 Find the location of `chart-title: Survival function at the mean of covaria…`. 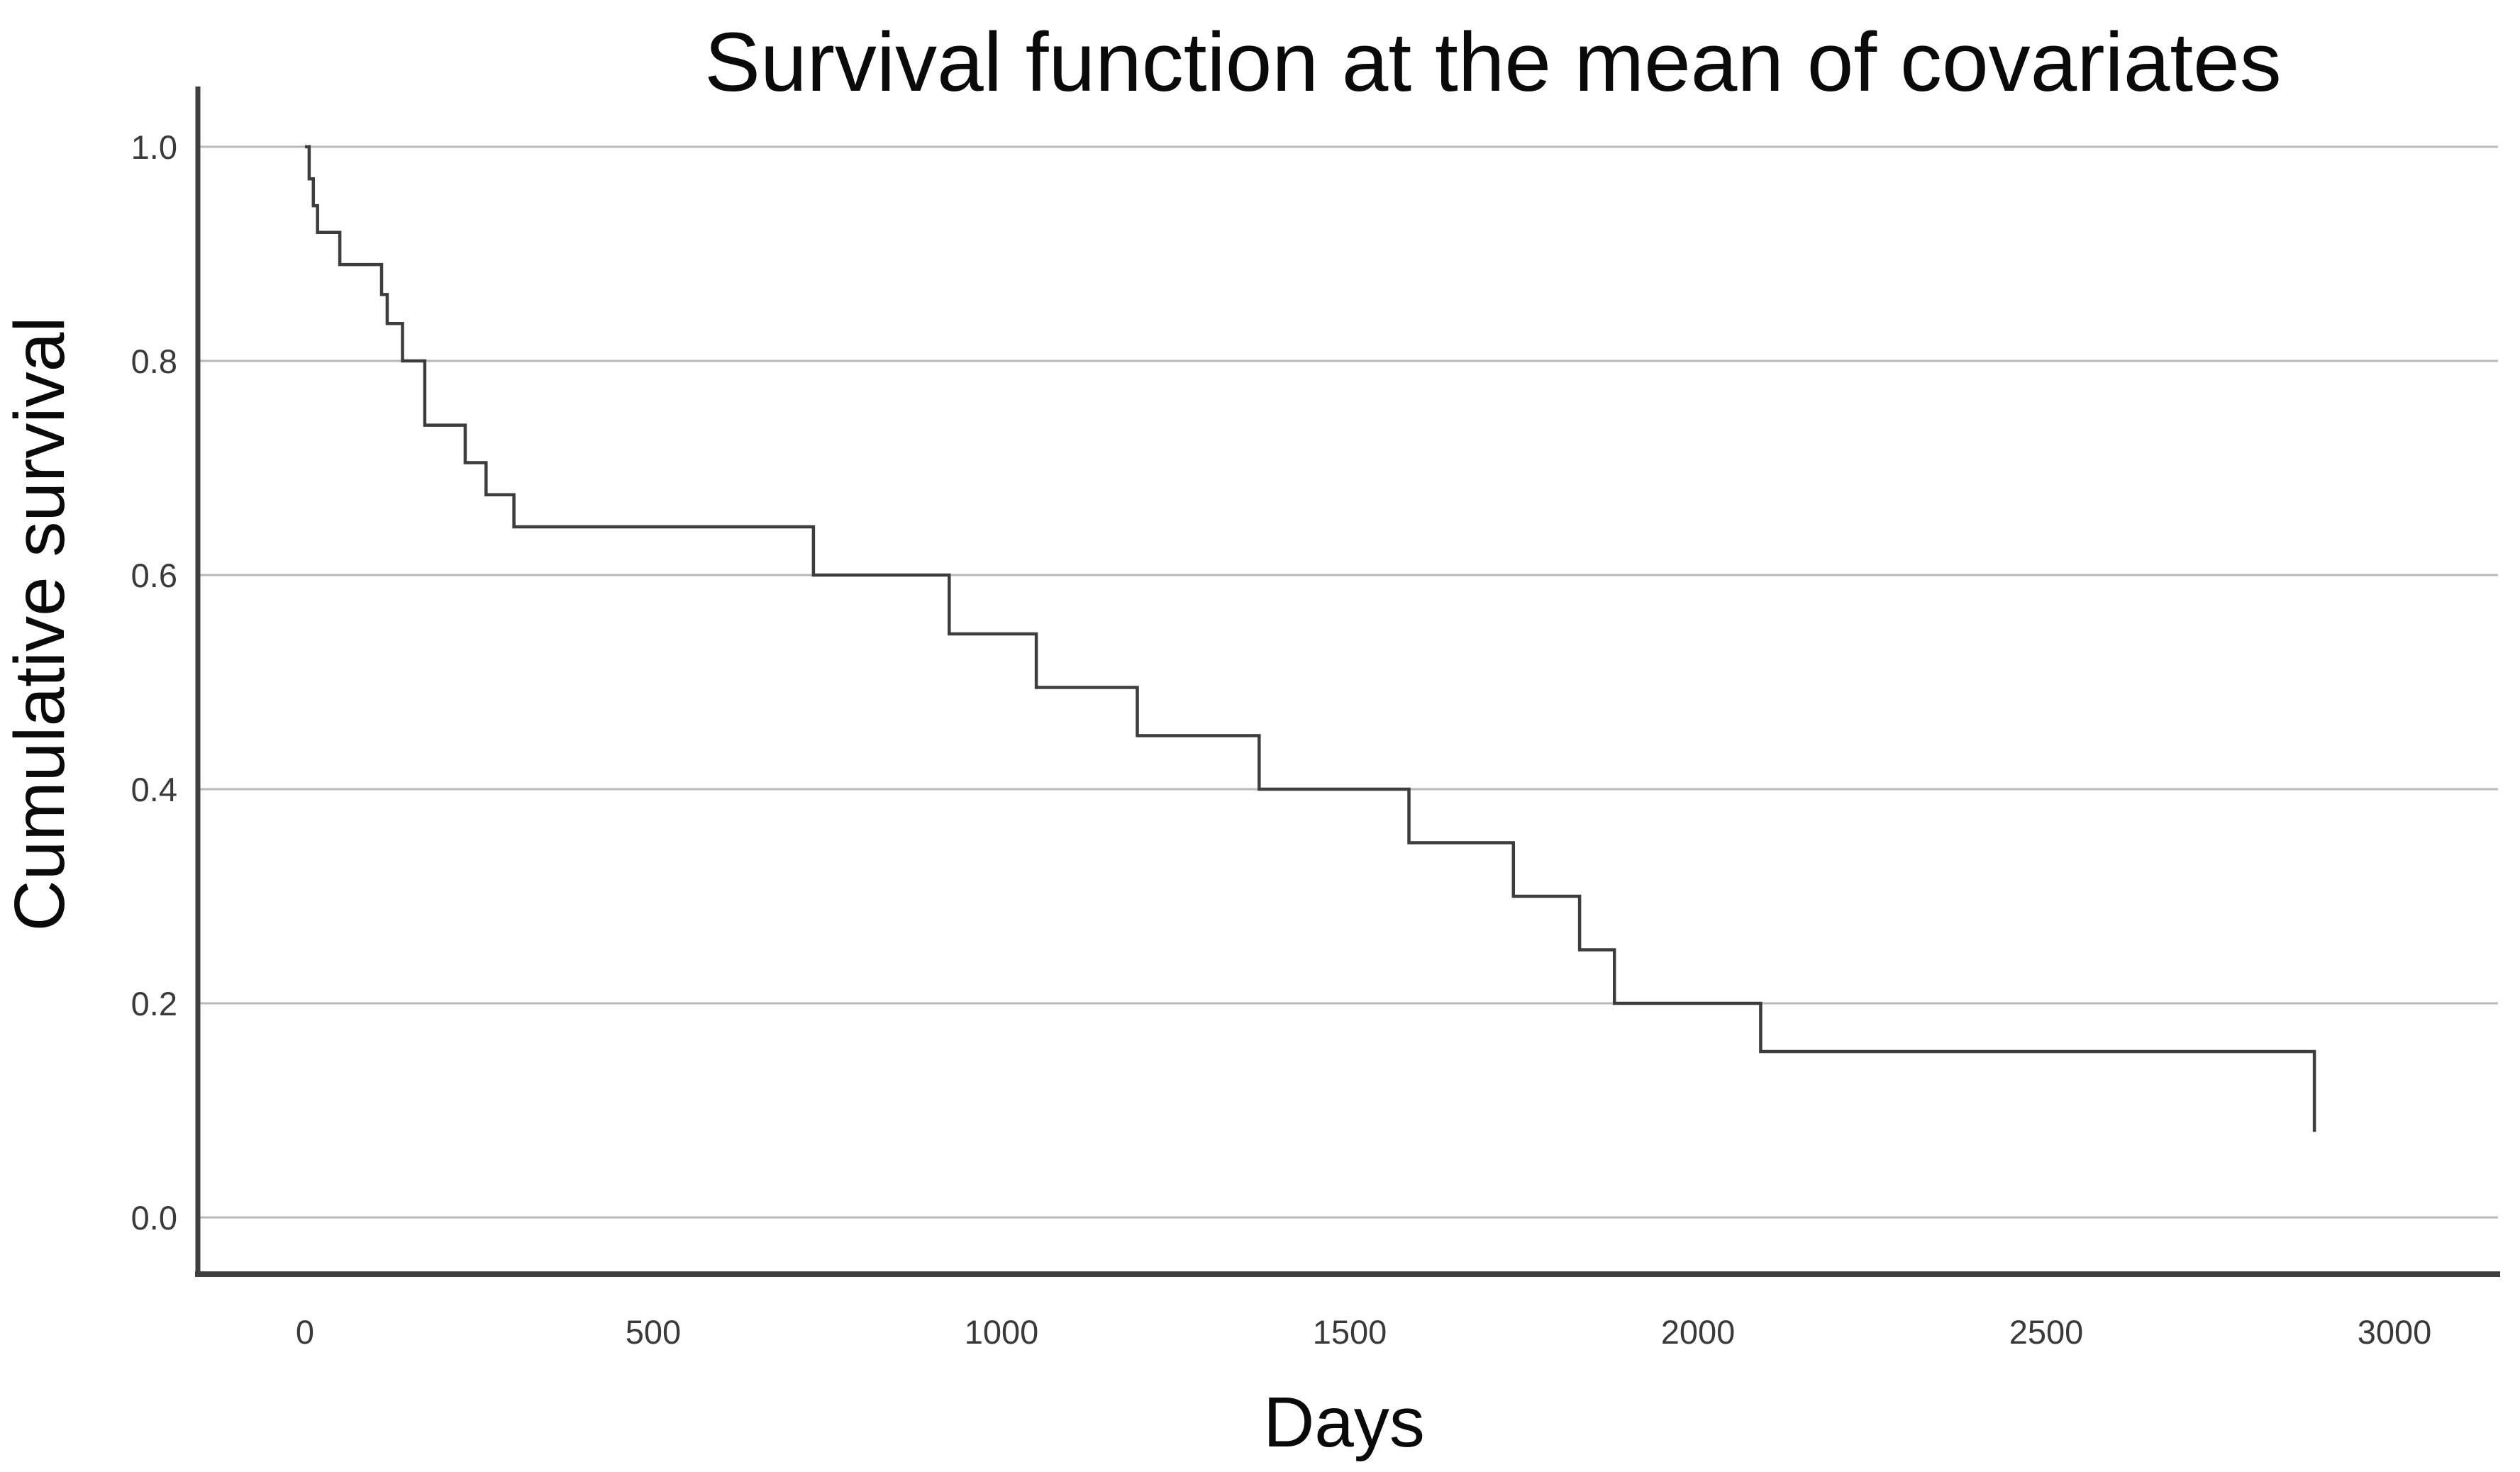

chart-title: Survival function at the mean of covaria… is located at coordinates (1493, 62).